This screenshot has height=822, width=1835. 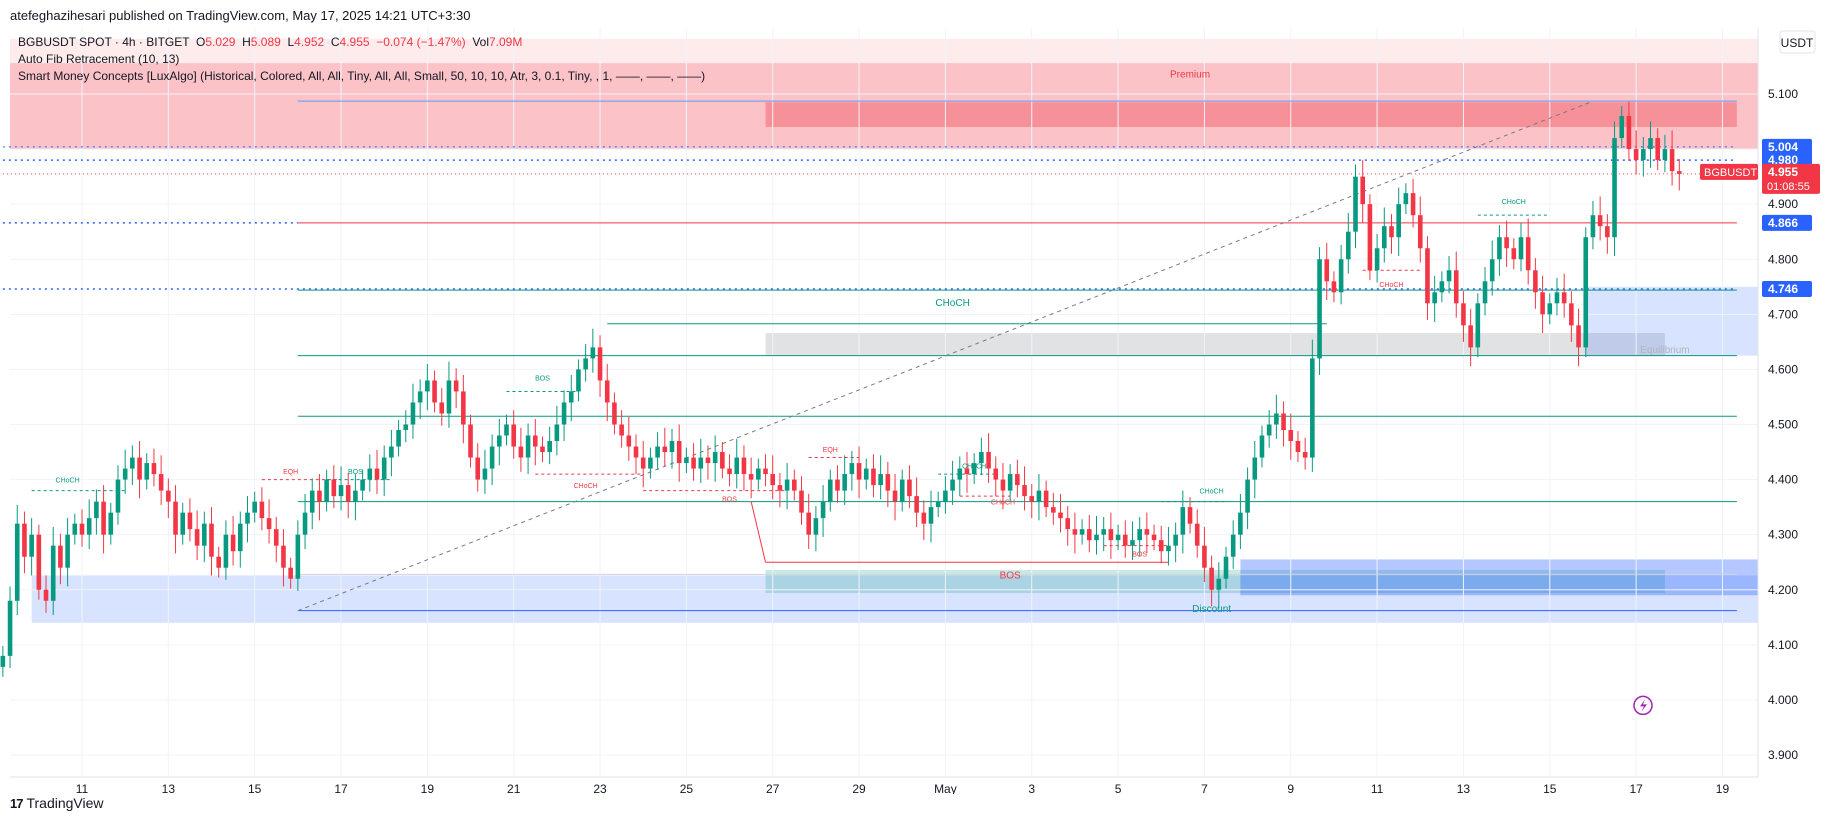 I want to click on lightning-icon, so click(x=1643, y=705).